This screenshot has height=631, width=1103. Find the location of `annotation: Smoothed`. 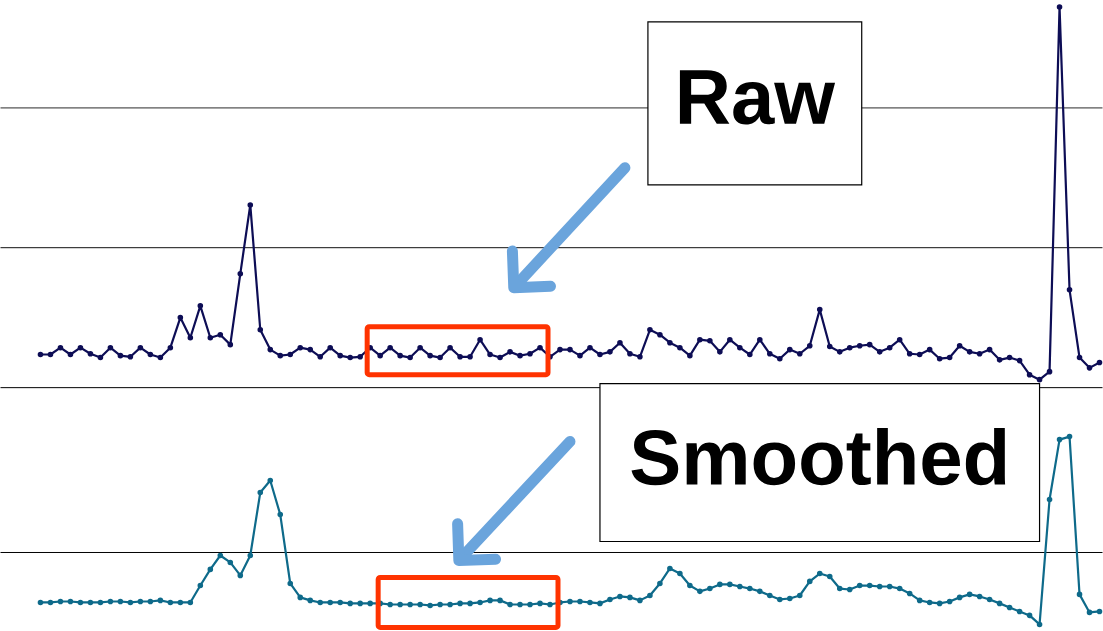

annotation: Smoothed is located at coordinates (818, 456).